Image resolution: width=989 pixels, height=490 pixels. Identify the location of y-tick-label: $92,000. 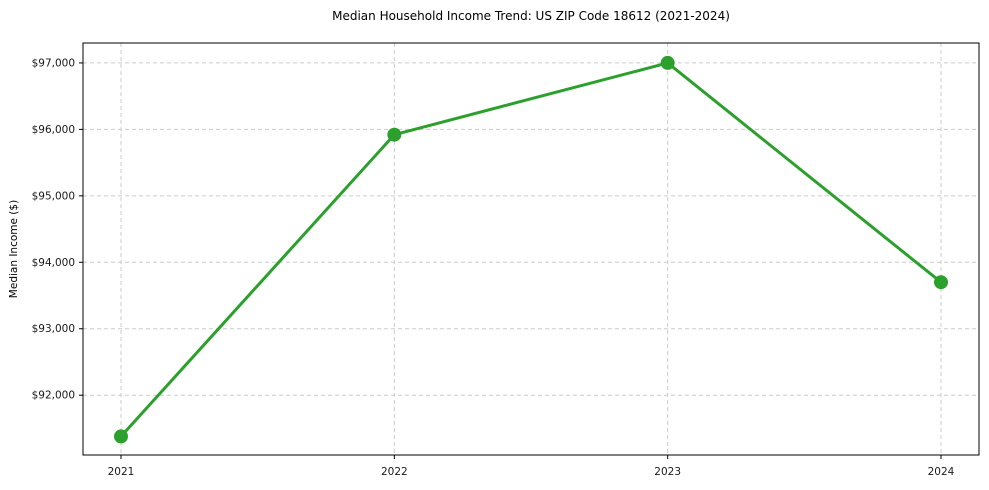
(53, 396).